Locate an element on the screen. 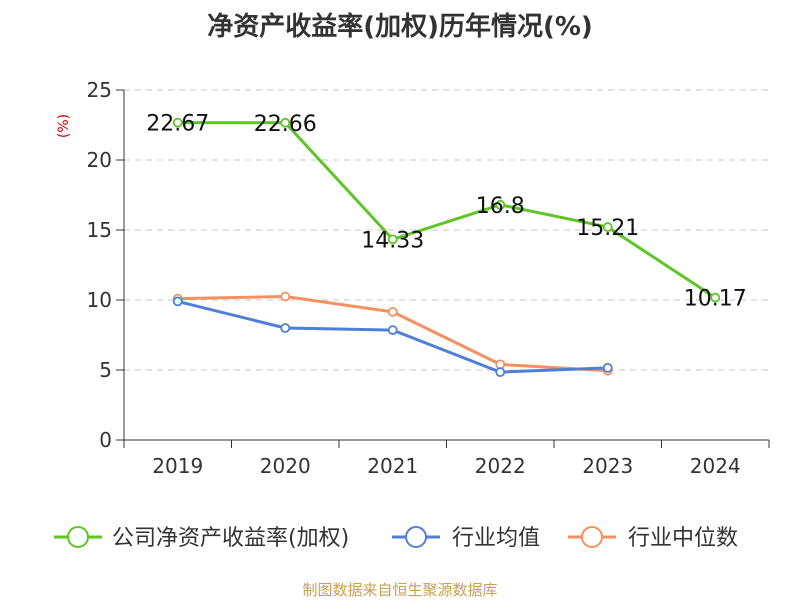 The height and width of the screenshot is (600, 800). data-label-2022: 16.8 is located at coordinates (500, 206).